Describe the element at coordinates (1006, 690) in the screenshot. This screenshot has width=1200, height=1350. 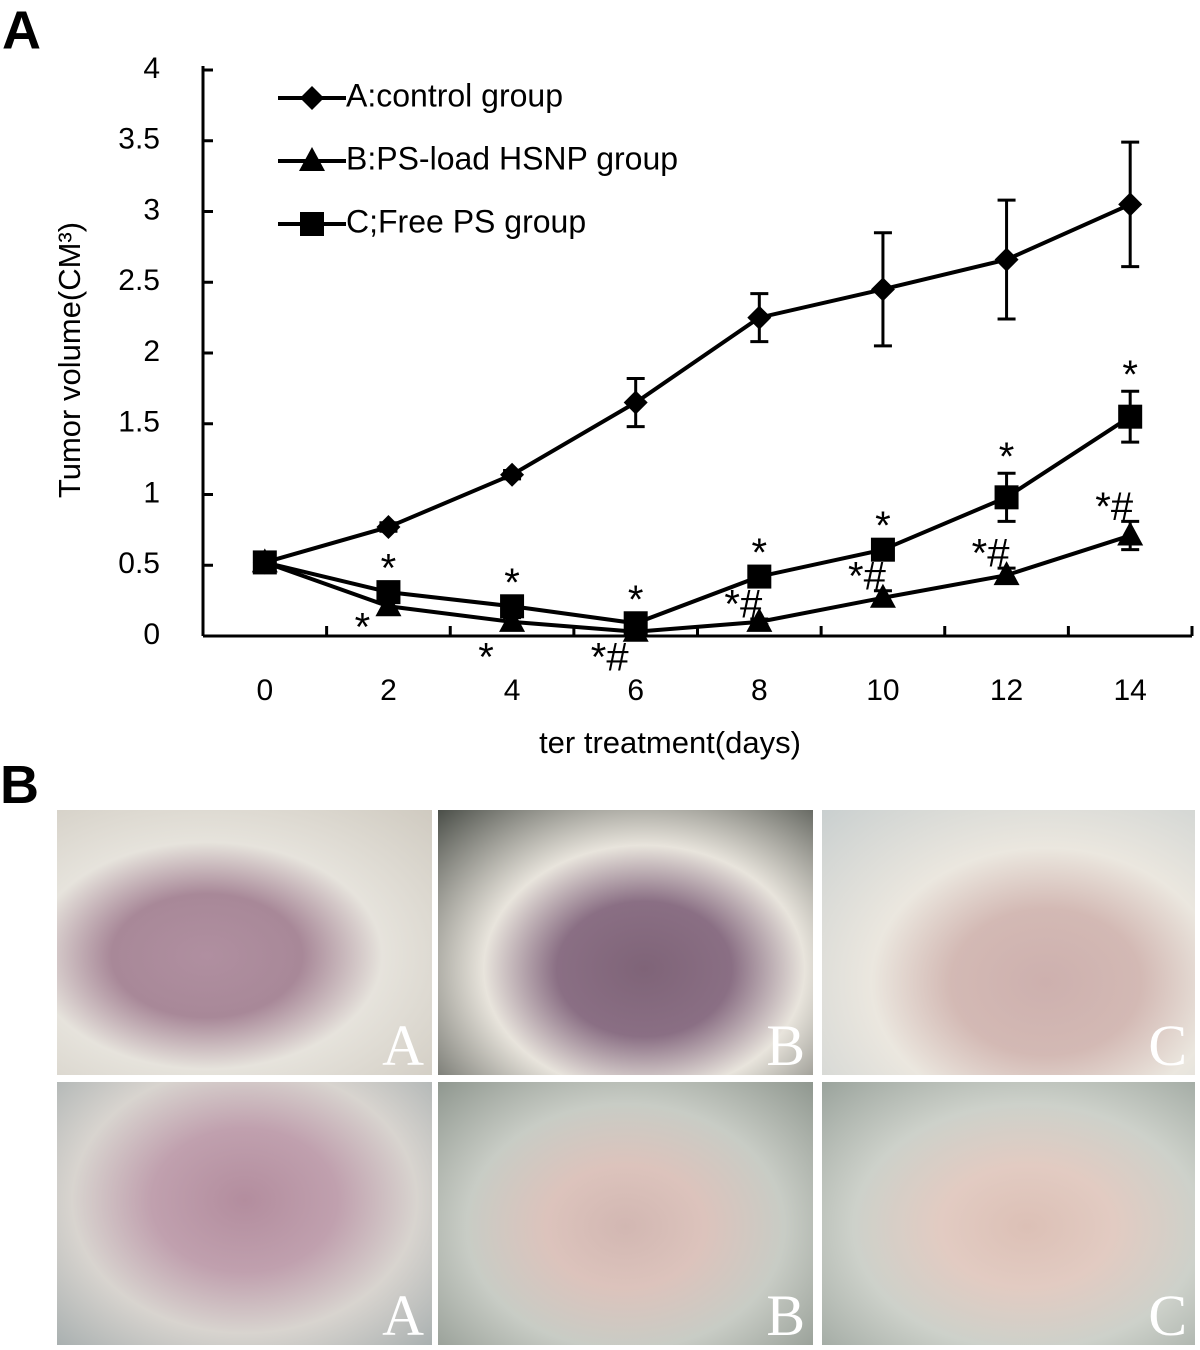
I see `x-tick-label: 12` at that location.